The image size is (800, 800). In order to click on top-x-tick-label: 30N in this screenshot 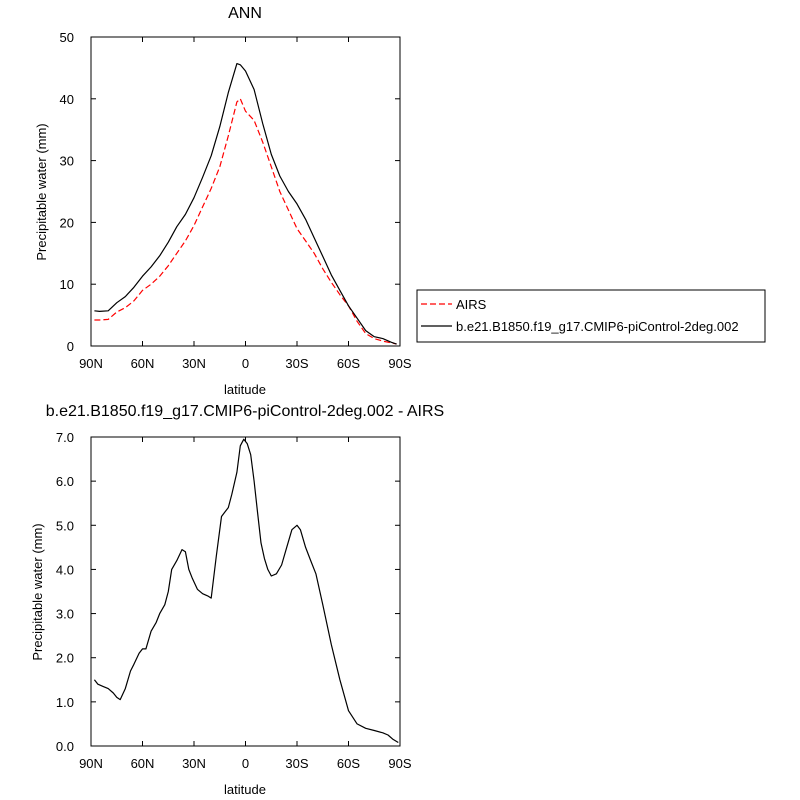, I will do `click(194, 363)`.